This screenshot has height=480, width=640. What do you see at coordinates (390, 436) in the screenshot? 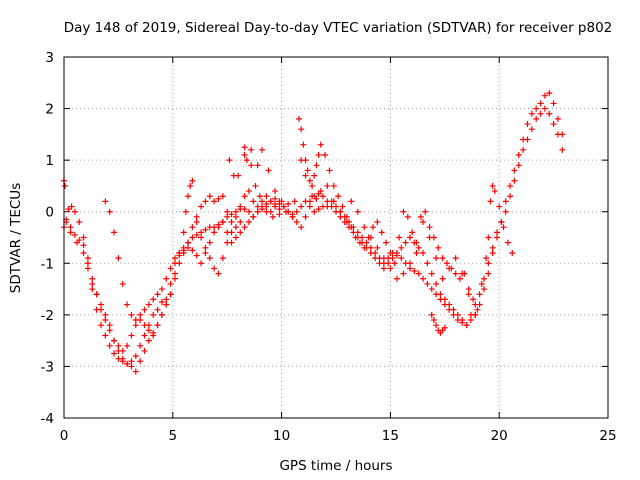
I see `x-tick-label: 15` at bounding box center [390, 436].